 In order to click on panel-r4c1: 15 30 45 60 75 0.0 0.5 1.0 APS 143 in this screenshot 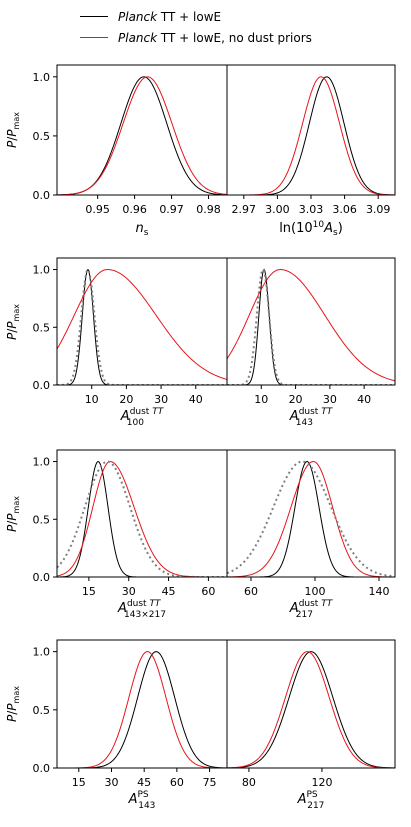, I will do `click(130, 725)`.